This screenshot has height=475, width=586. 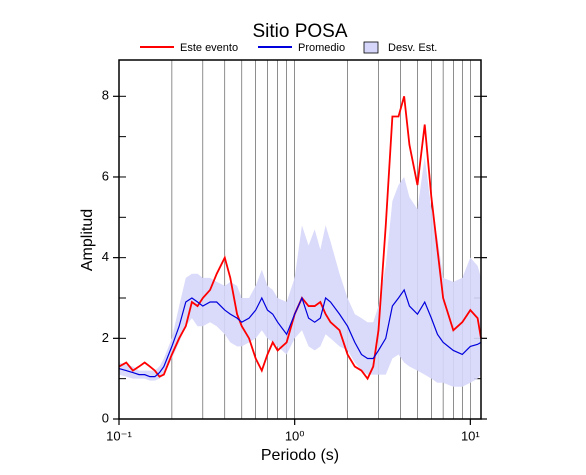 What do you see at coordinates (87, 240) in the screenshot?
I see `y-axis-label: Amplitud` at bounding box center [87, 240].